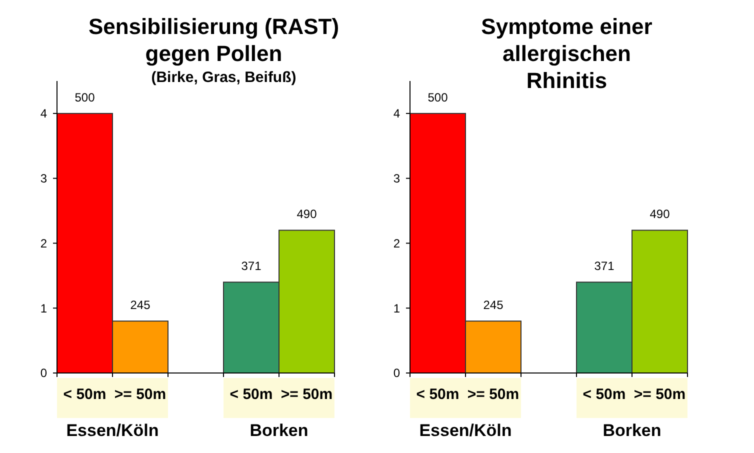 This screenshot has width=754, height=453. What do you see at coordinates (214, 40) in the screenshot?
I see `chart-title: Sensibilisierung (RAST) gegen Pollen` at bounding box center [214, 40].